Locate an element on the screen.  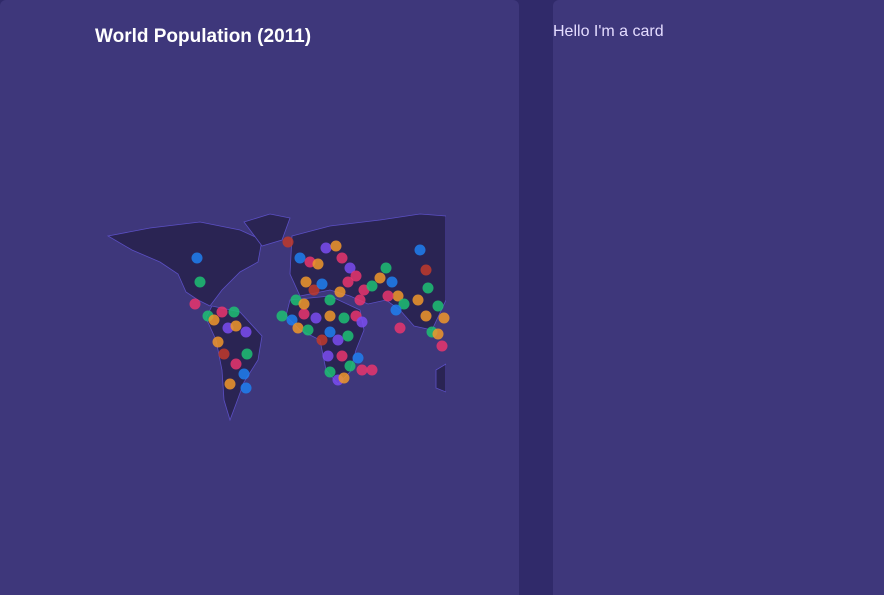
card-text: Hello I'm a card is located at coordinates (608, 31).